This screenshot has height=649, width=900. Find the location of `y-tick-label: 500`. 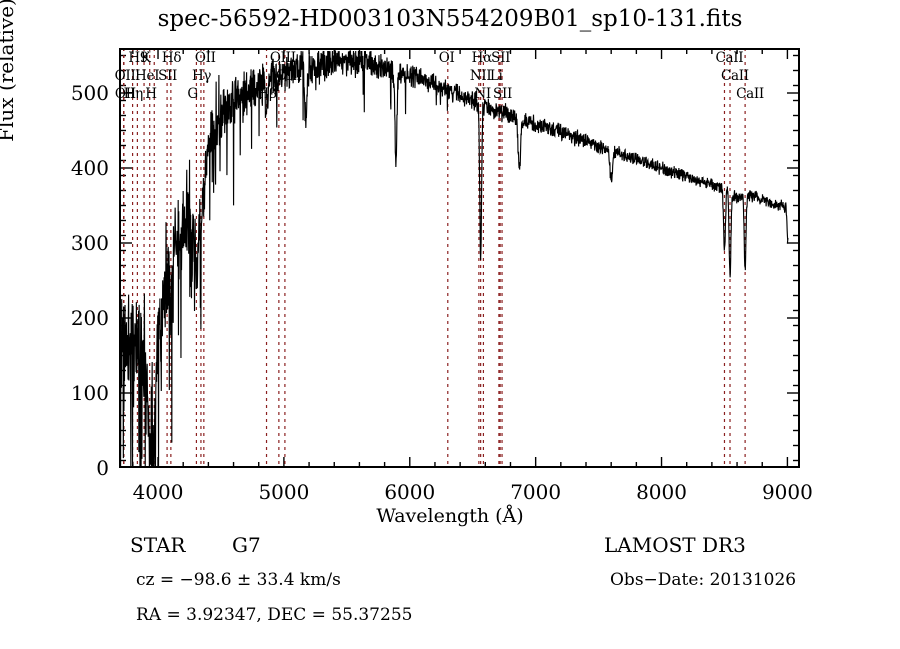

y-tick-label: 500 is located at coordinates (89, 93).